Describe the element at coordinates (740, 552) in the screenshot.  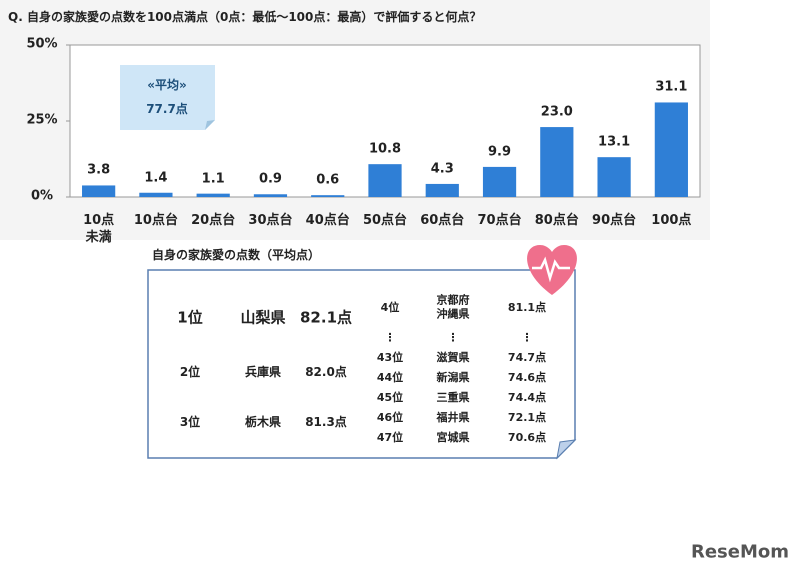
I see `watermark: ReseMom` at that location.